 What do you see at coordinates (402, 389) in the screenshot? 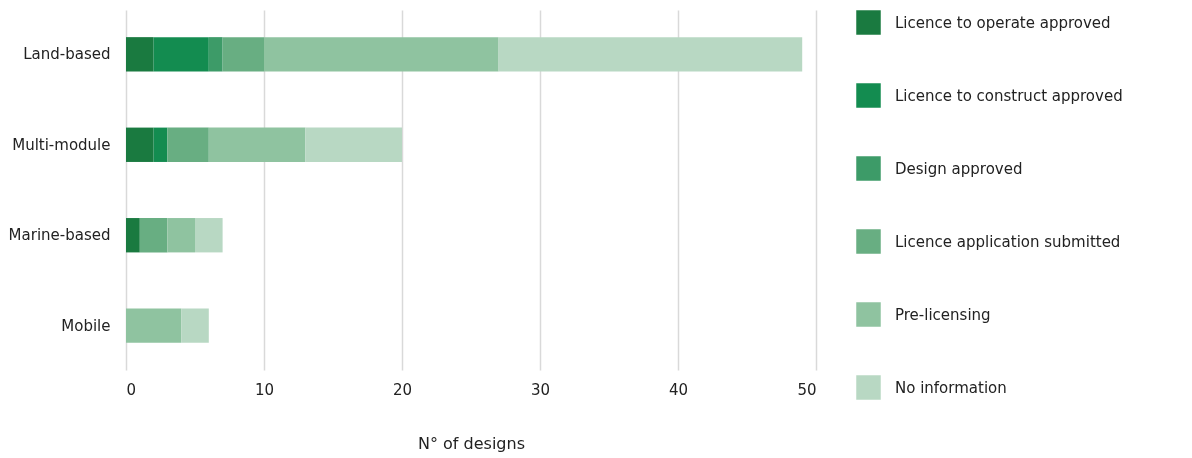
I see `x-tick-label: 20` at bounding box center [402, 389].